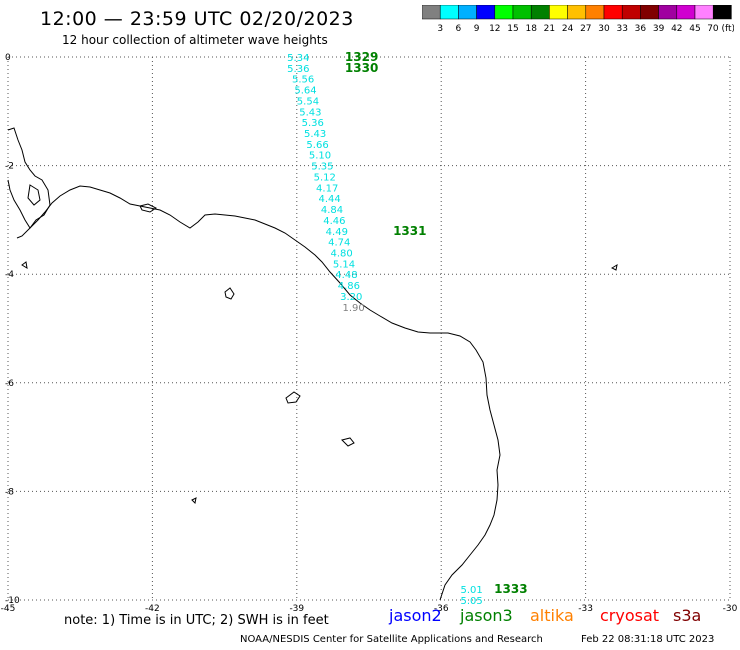 This screenshot has height=650, width=740. What do you see at coordinates (578, 19) in the screenshot?
I see `color-scale: 3 6 9 12 15 18 21 24 27 30 33 36 39 42 45 70 (ft)` at bounding box center [578, 19].